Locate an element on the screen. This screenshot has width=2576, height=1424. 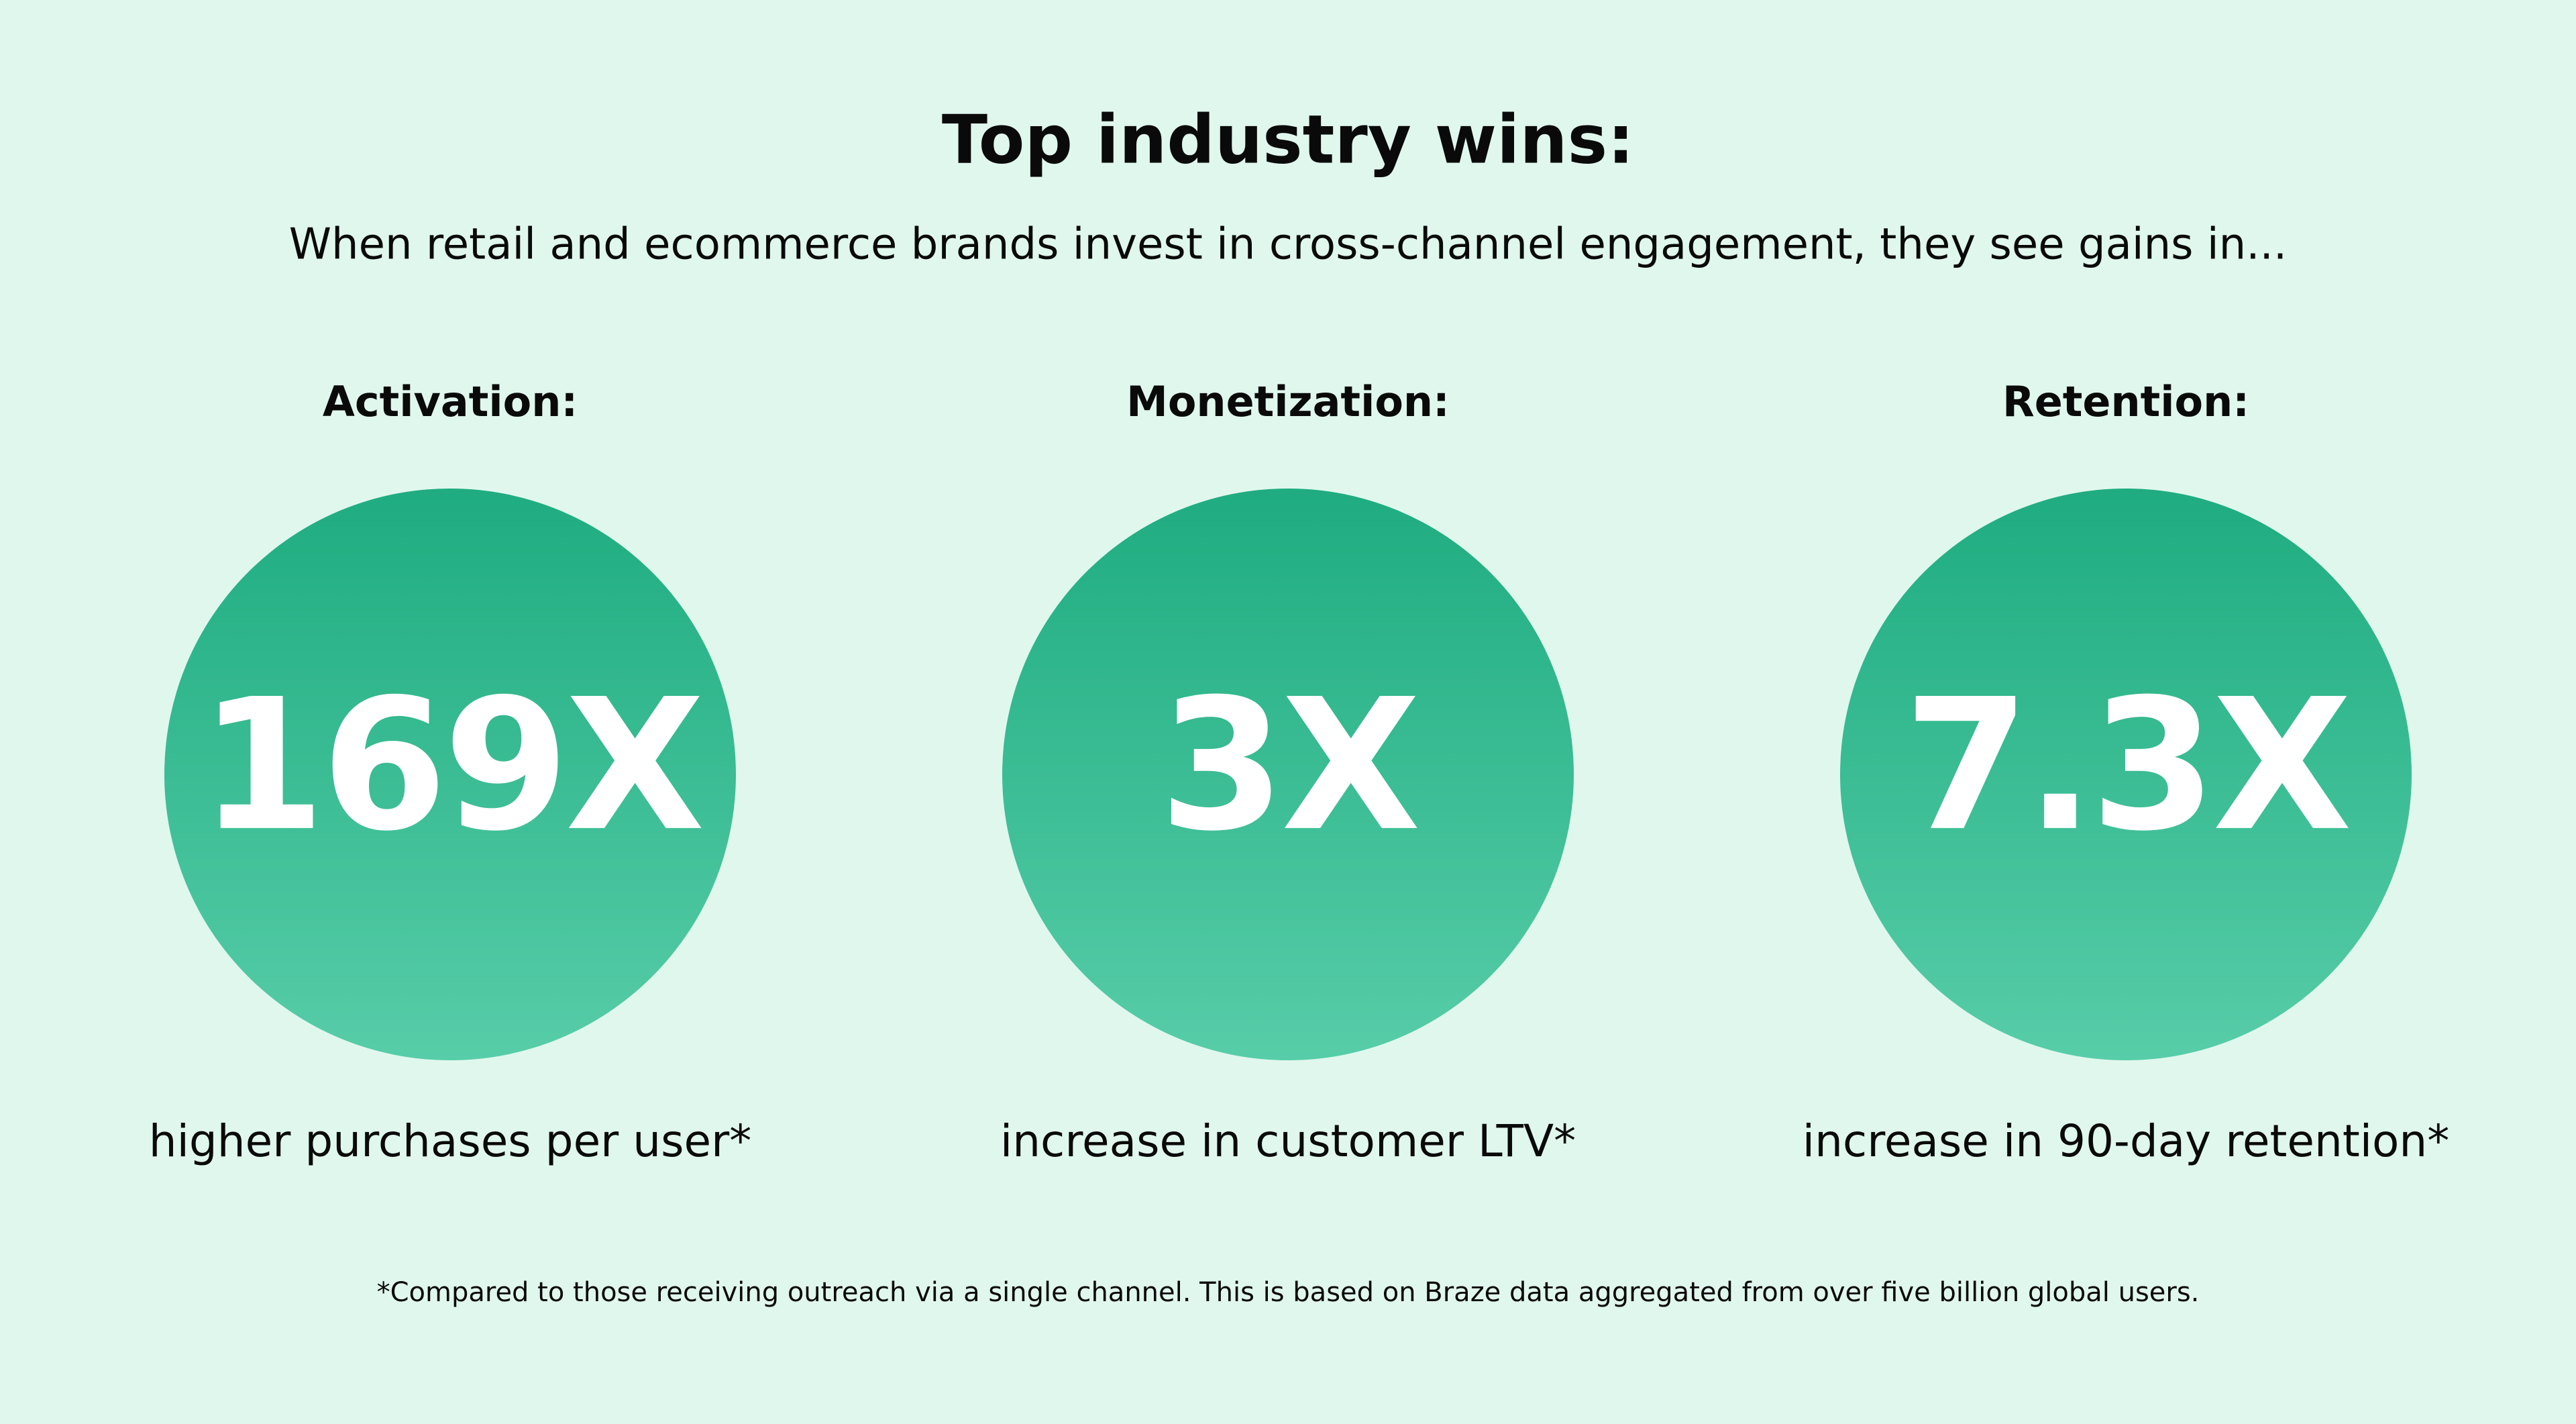
stat-value: 7.3X is located at coordinates (2127, 765).